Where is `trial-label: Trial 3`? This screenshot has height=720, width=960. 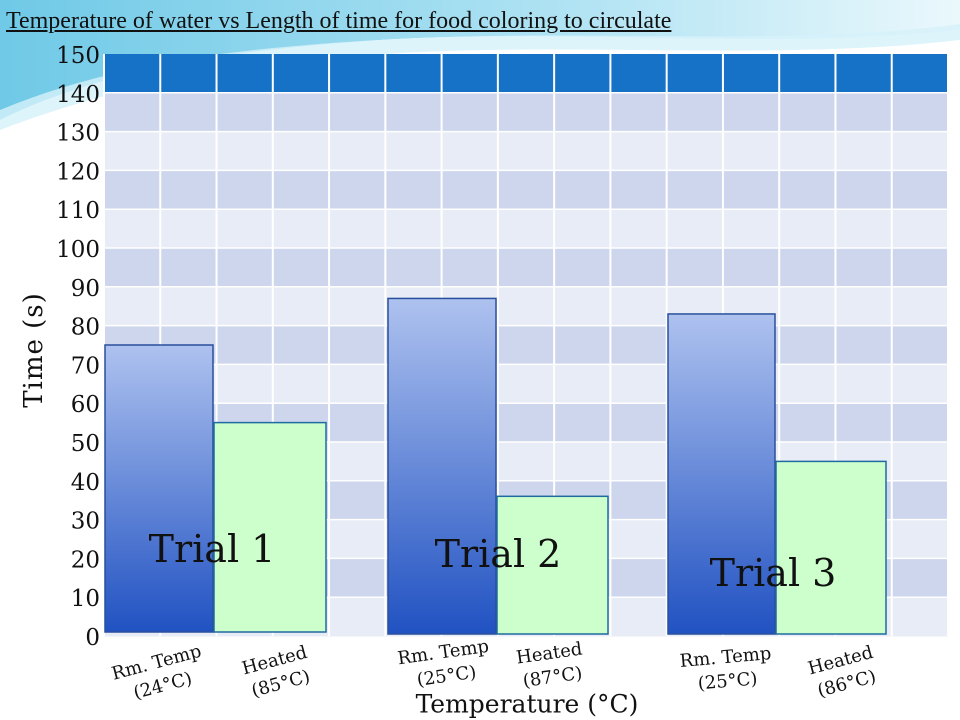
trial-label: Trial 3 is located at coordinates (773, 573).